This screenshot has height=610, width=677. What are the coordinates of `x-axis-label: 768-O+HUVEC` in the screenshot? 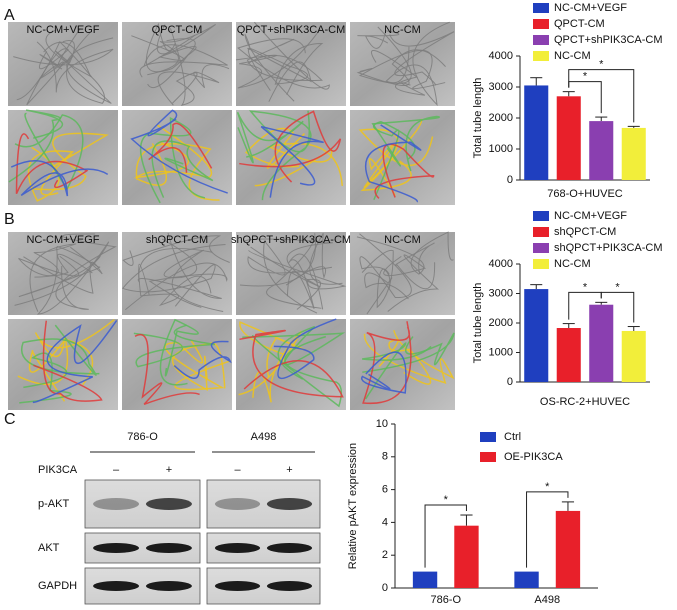 It's located at (585, 194).